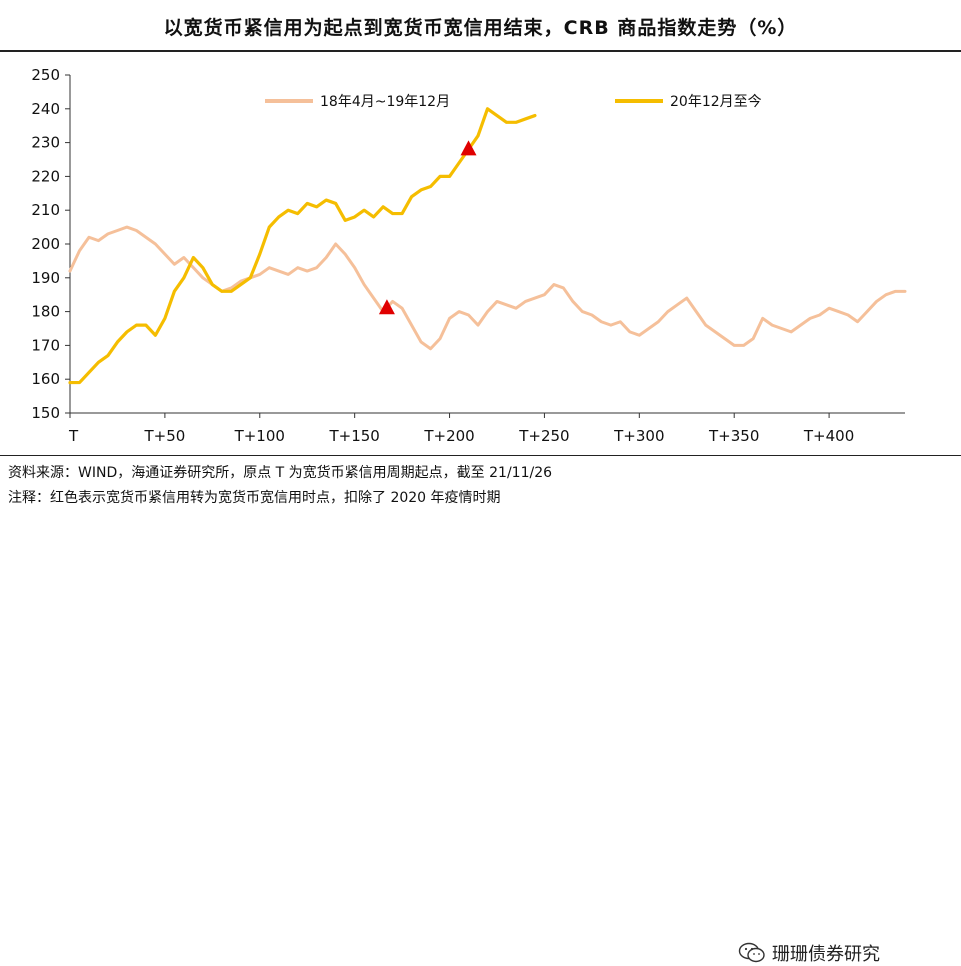  What do you see at coordinates (45, 210) in the screenshot?
I see `y-tick-label: 210` at bounding box center [45, 210].